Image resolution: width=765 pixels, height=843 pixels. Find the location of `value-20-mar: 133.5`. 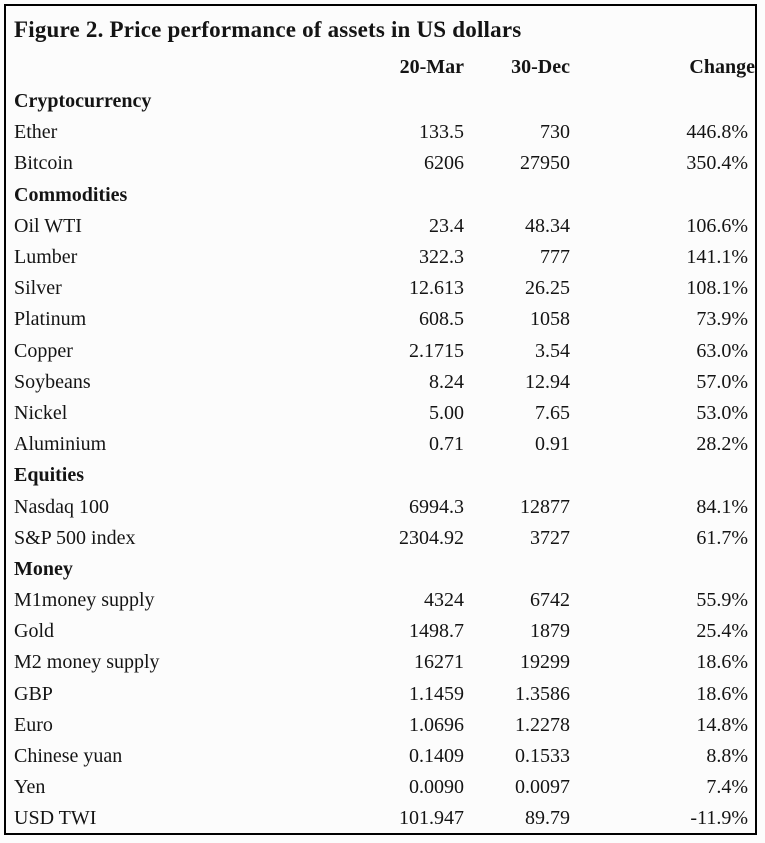

value-20-mar: 133.5 is located at coordinates (441, 132).